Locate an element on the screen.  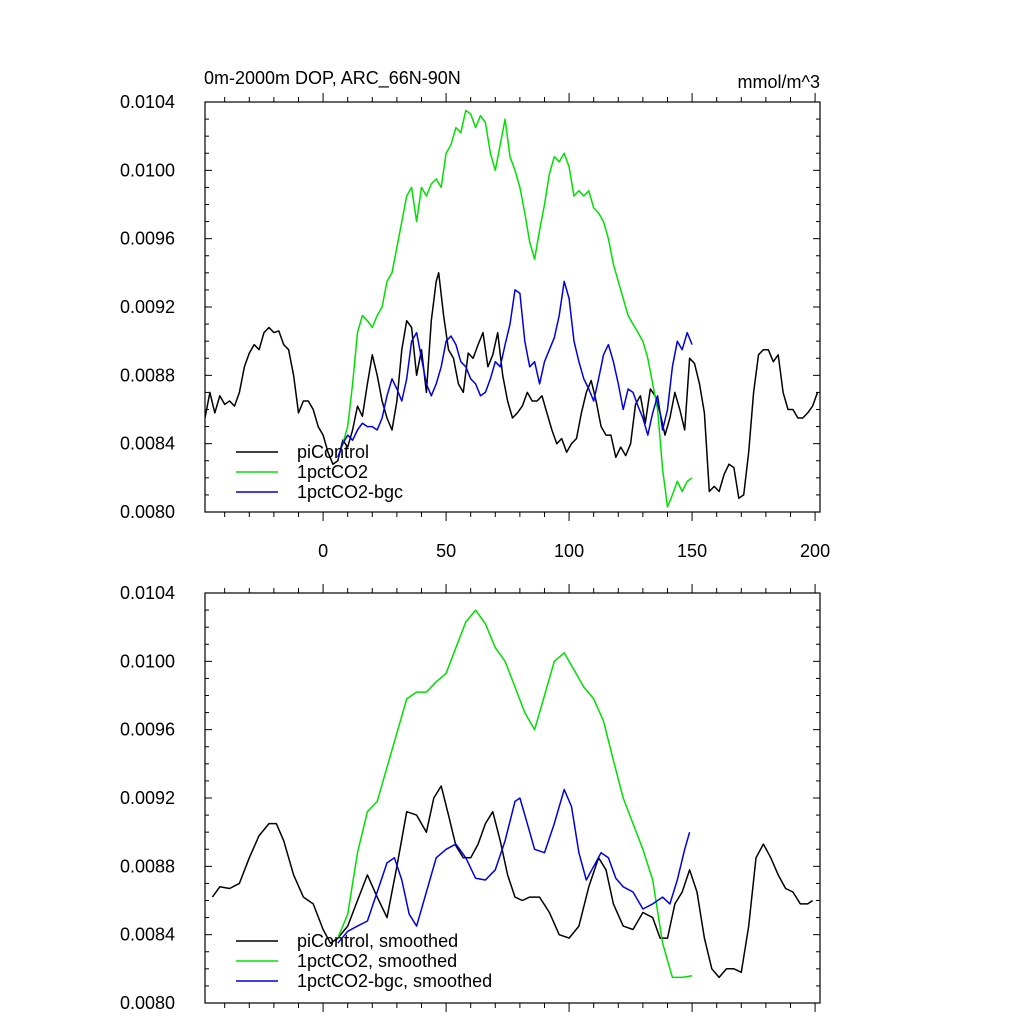
legend-label-1: 1pctCO2 is located at coordinates (332, 472).